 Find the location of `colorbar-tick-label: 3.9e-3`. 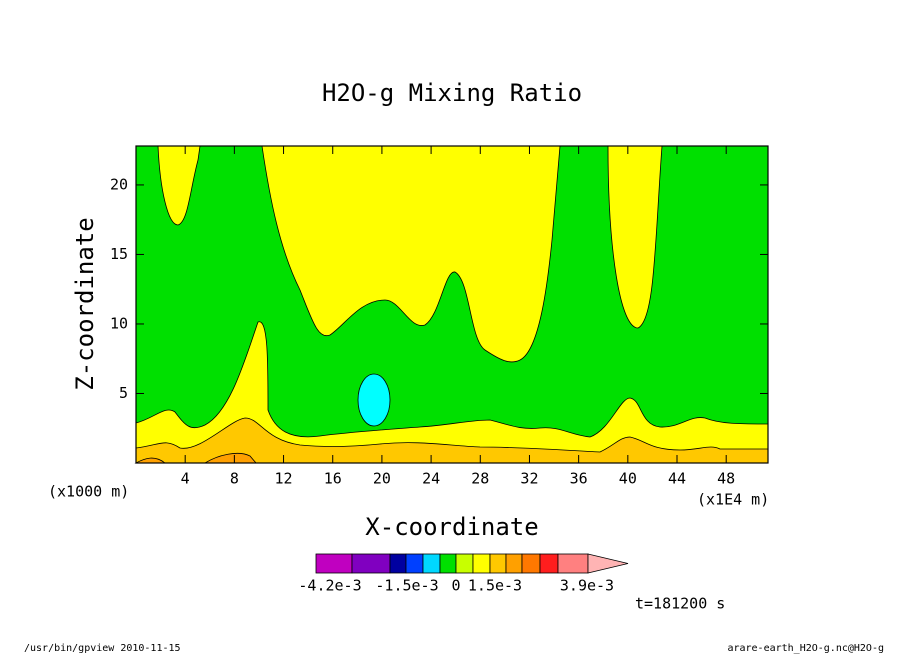

colorbar-tick-label: 3.9e-3 is located at coordinates (587, 586).